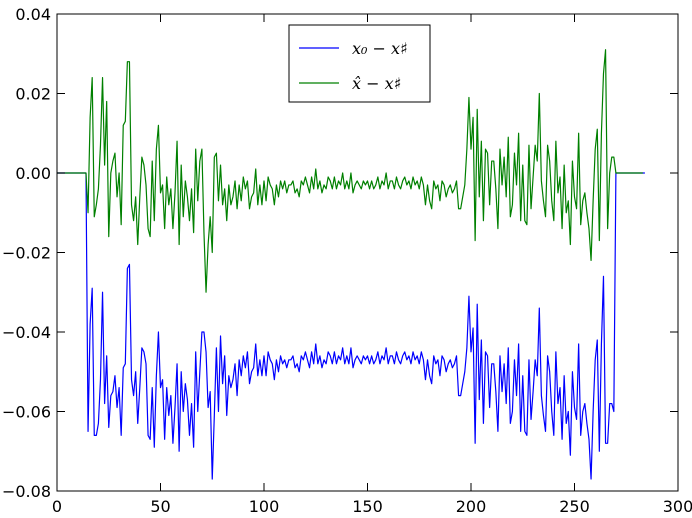  I want to click on y-tick-label: −0.08, so click(26, 491).